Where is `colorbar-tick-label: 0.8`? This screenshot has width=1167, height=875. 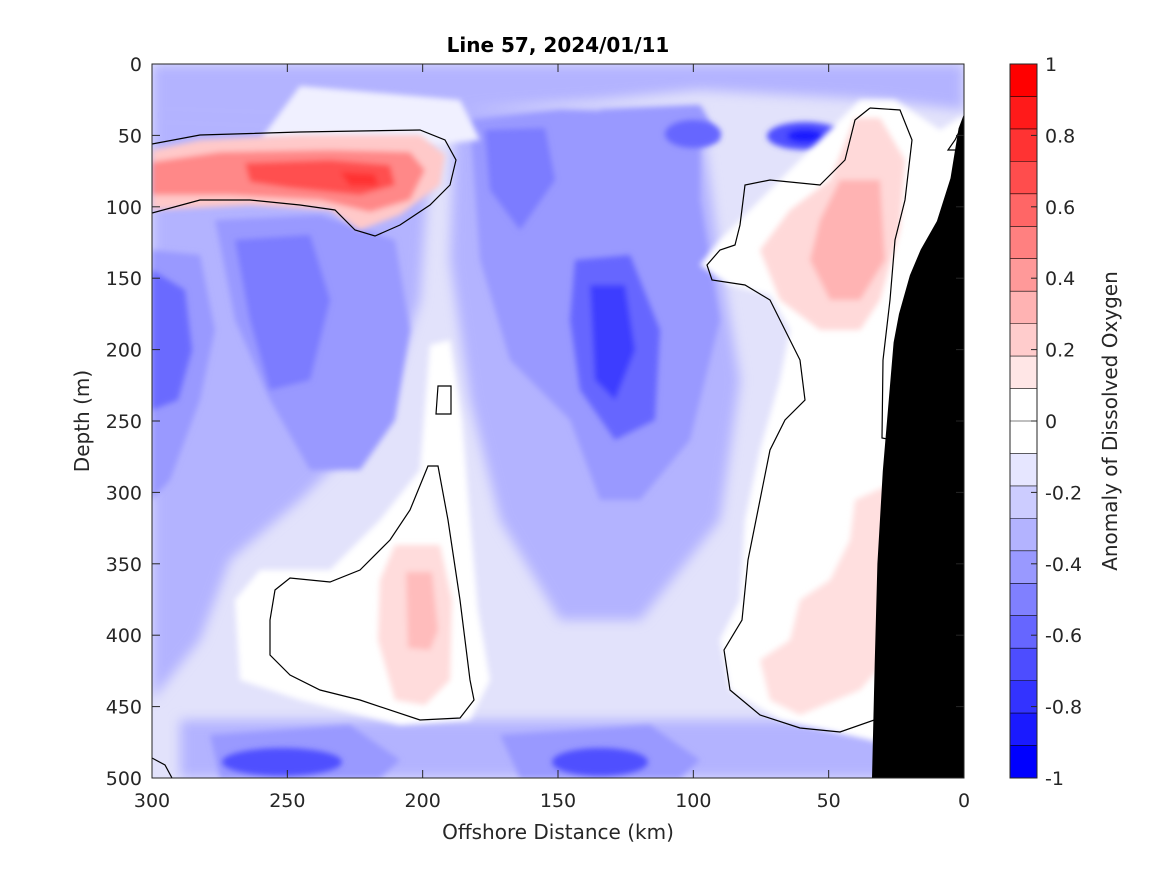
colorbar-tick-label: 0.8 is located at coordinates (1060, 136).